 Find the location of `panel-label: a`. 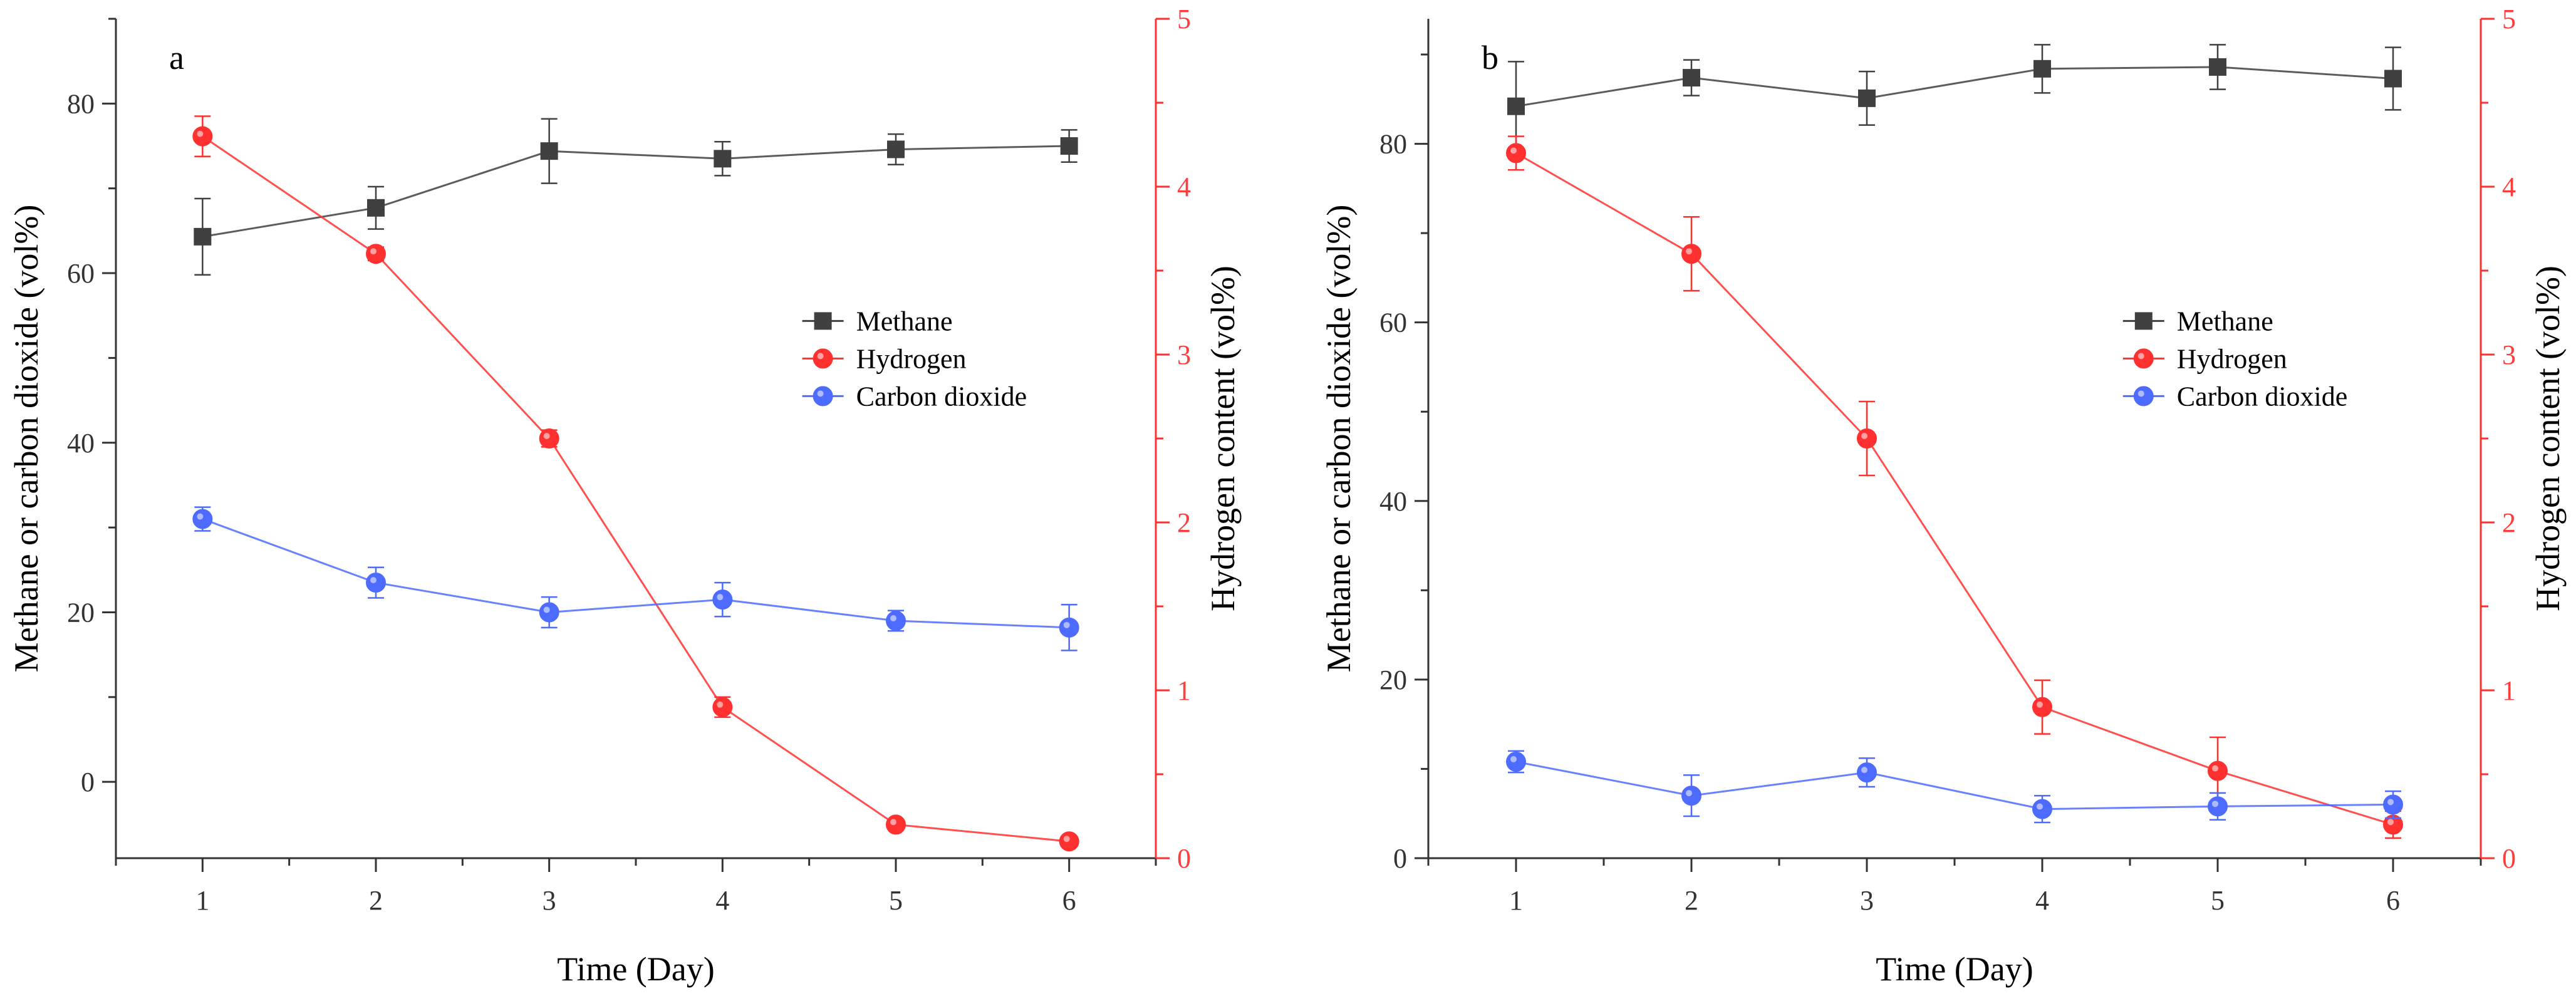

panel-label: a is located at coordinates (176, 57).